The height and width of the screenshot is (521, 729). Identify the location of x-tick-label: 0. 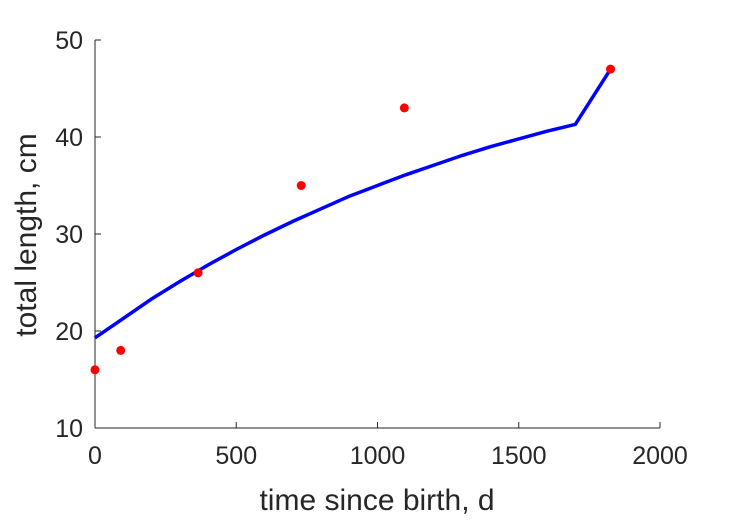
(95, 456).